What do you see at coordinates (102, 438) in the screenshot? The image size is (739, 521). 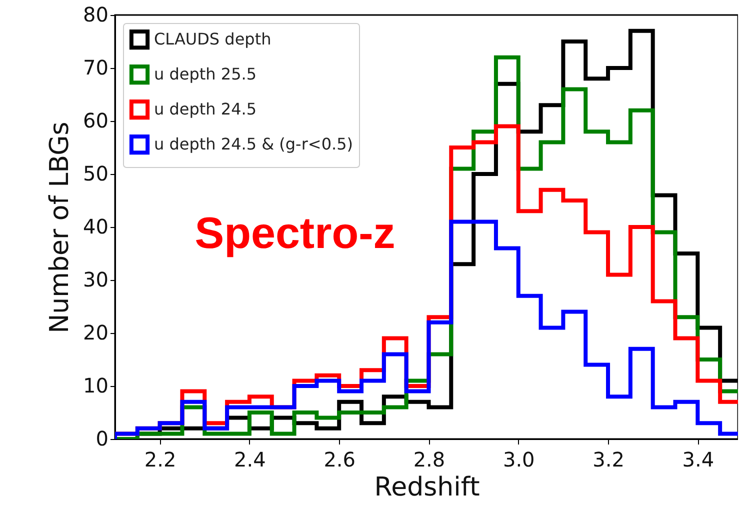 I see `y-tick-label: 0` at bounding box center [102, 438].